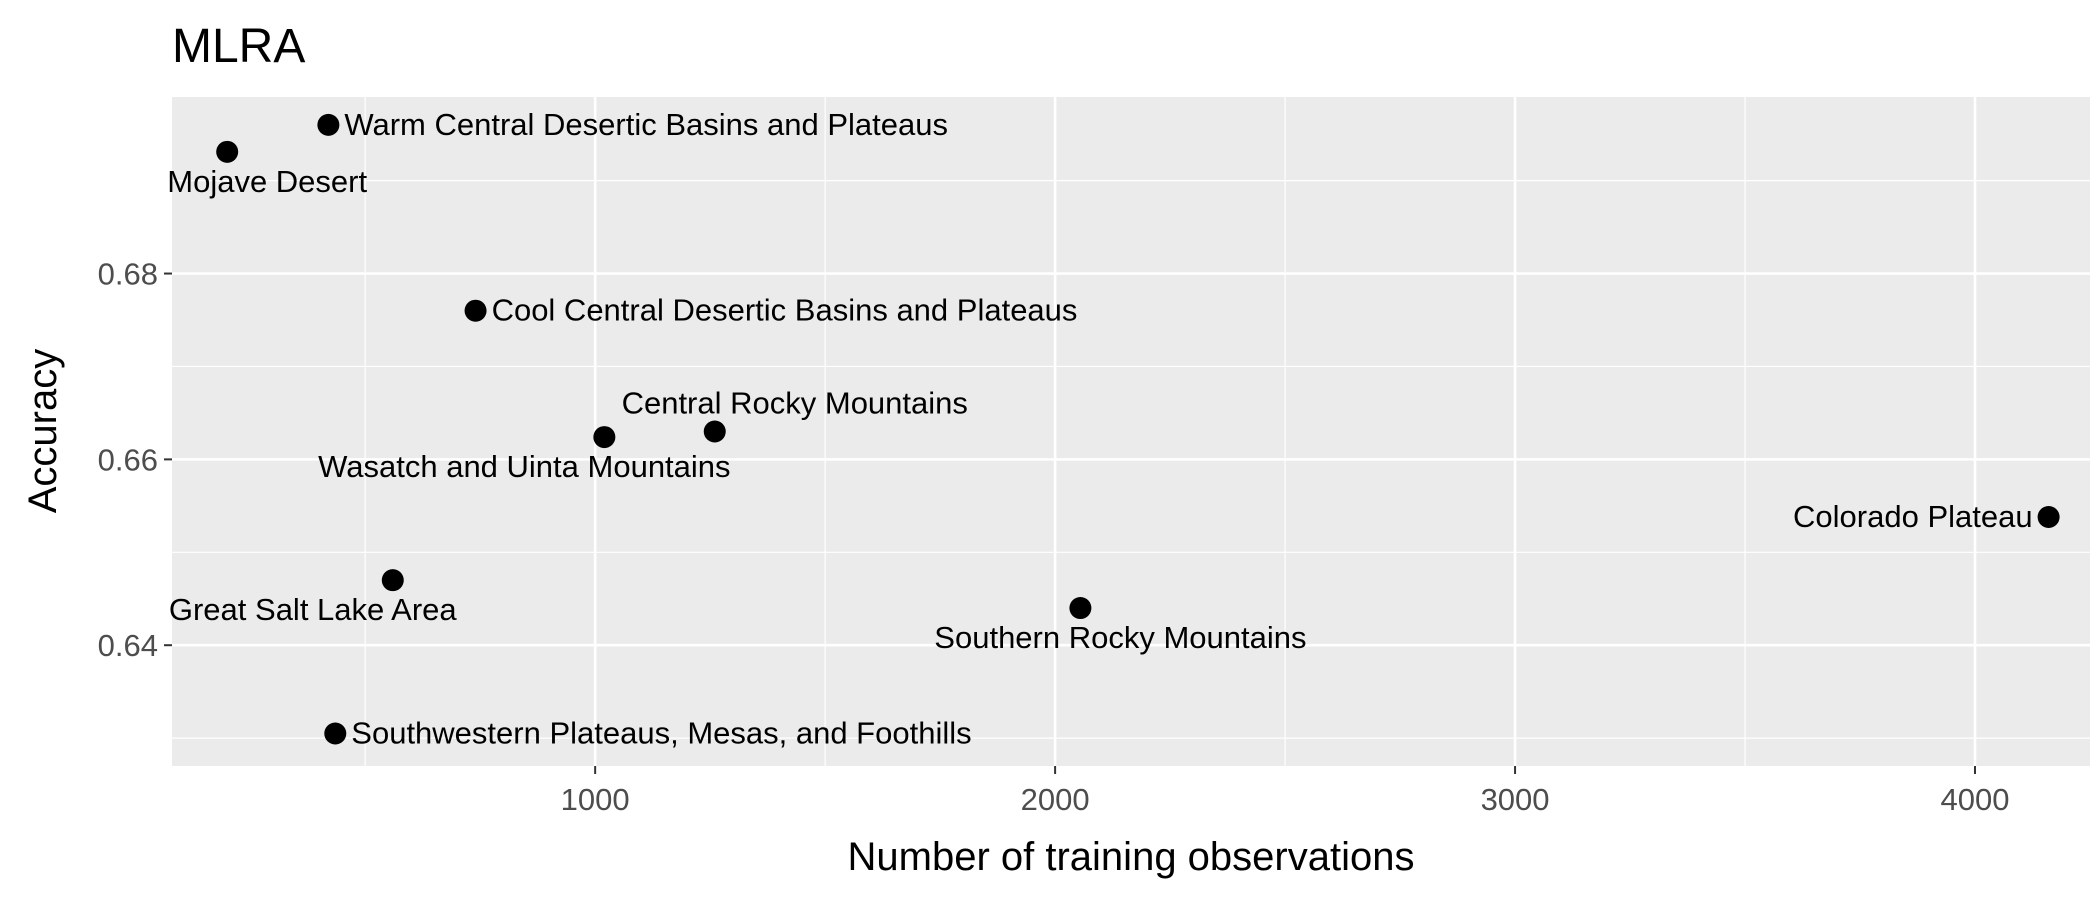 The image size is (2100, 900). Describe the element at coordinates (1975, 799) in the screenshot. I see `x-tick-label: 4000` at that location.